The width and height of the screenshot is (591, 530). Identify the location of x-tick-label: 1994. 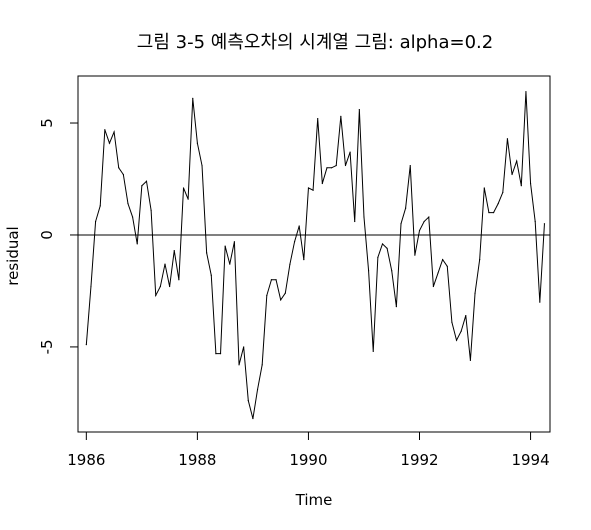
(530, 460).